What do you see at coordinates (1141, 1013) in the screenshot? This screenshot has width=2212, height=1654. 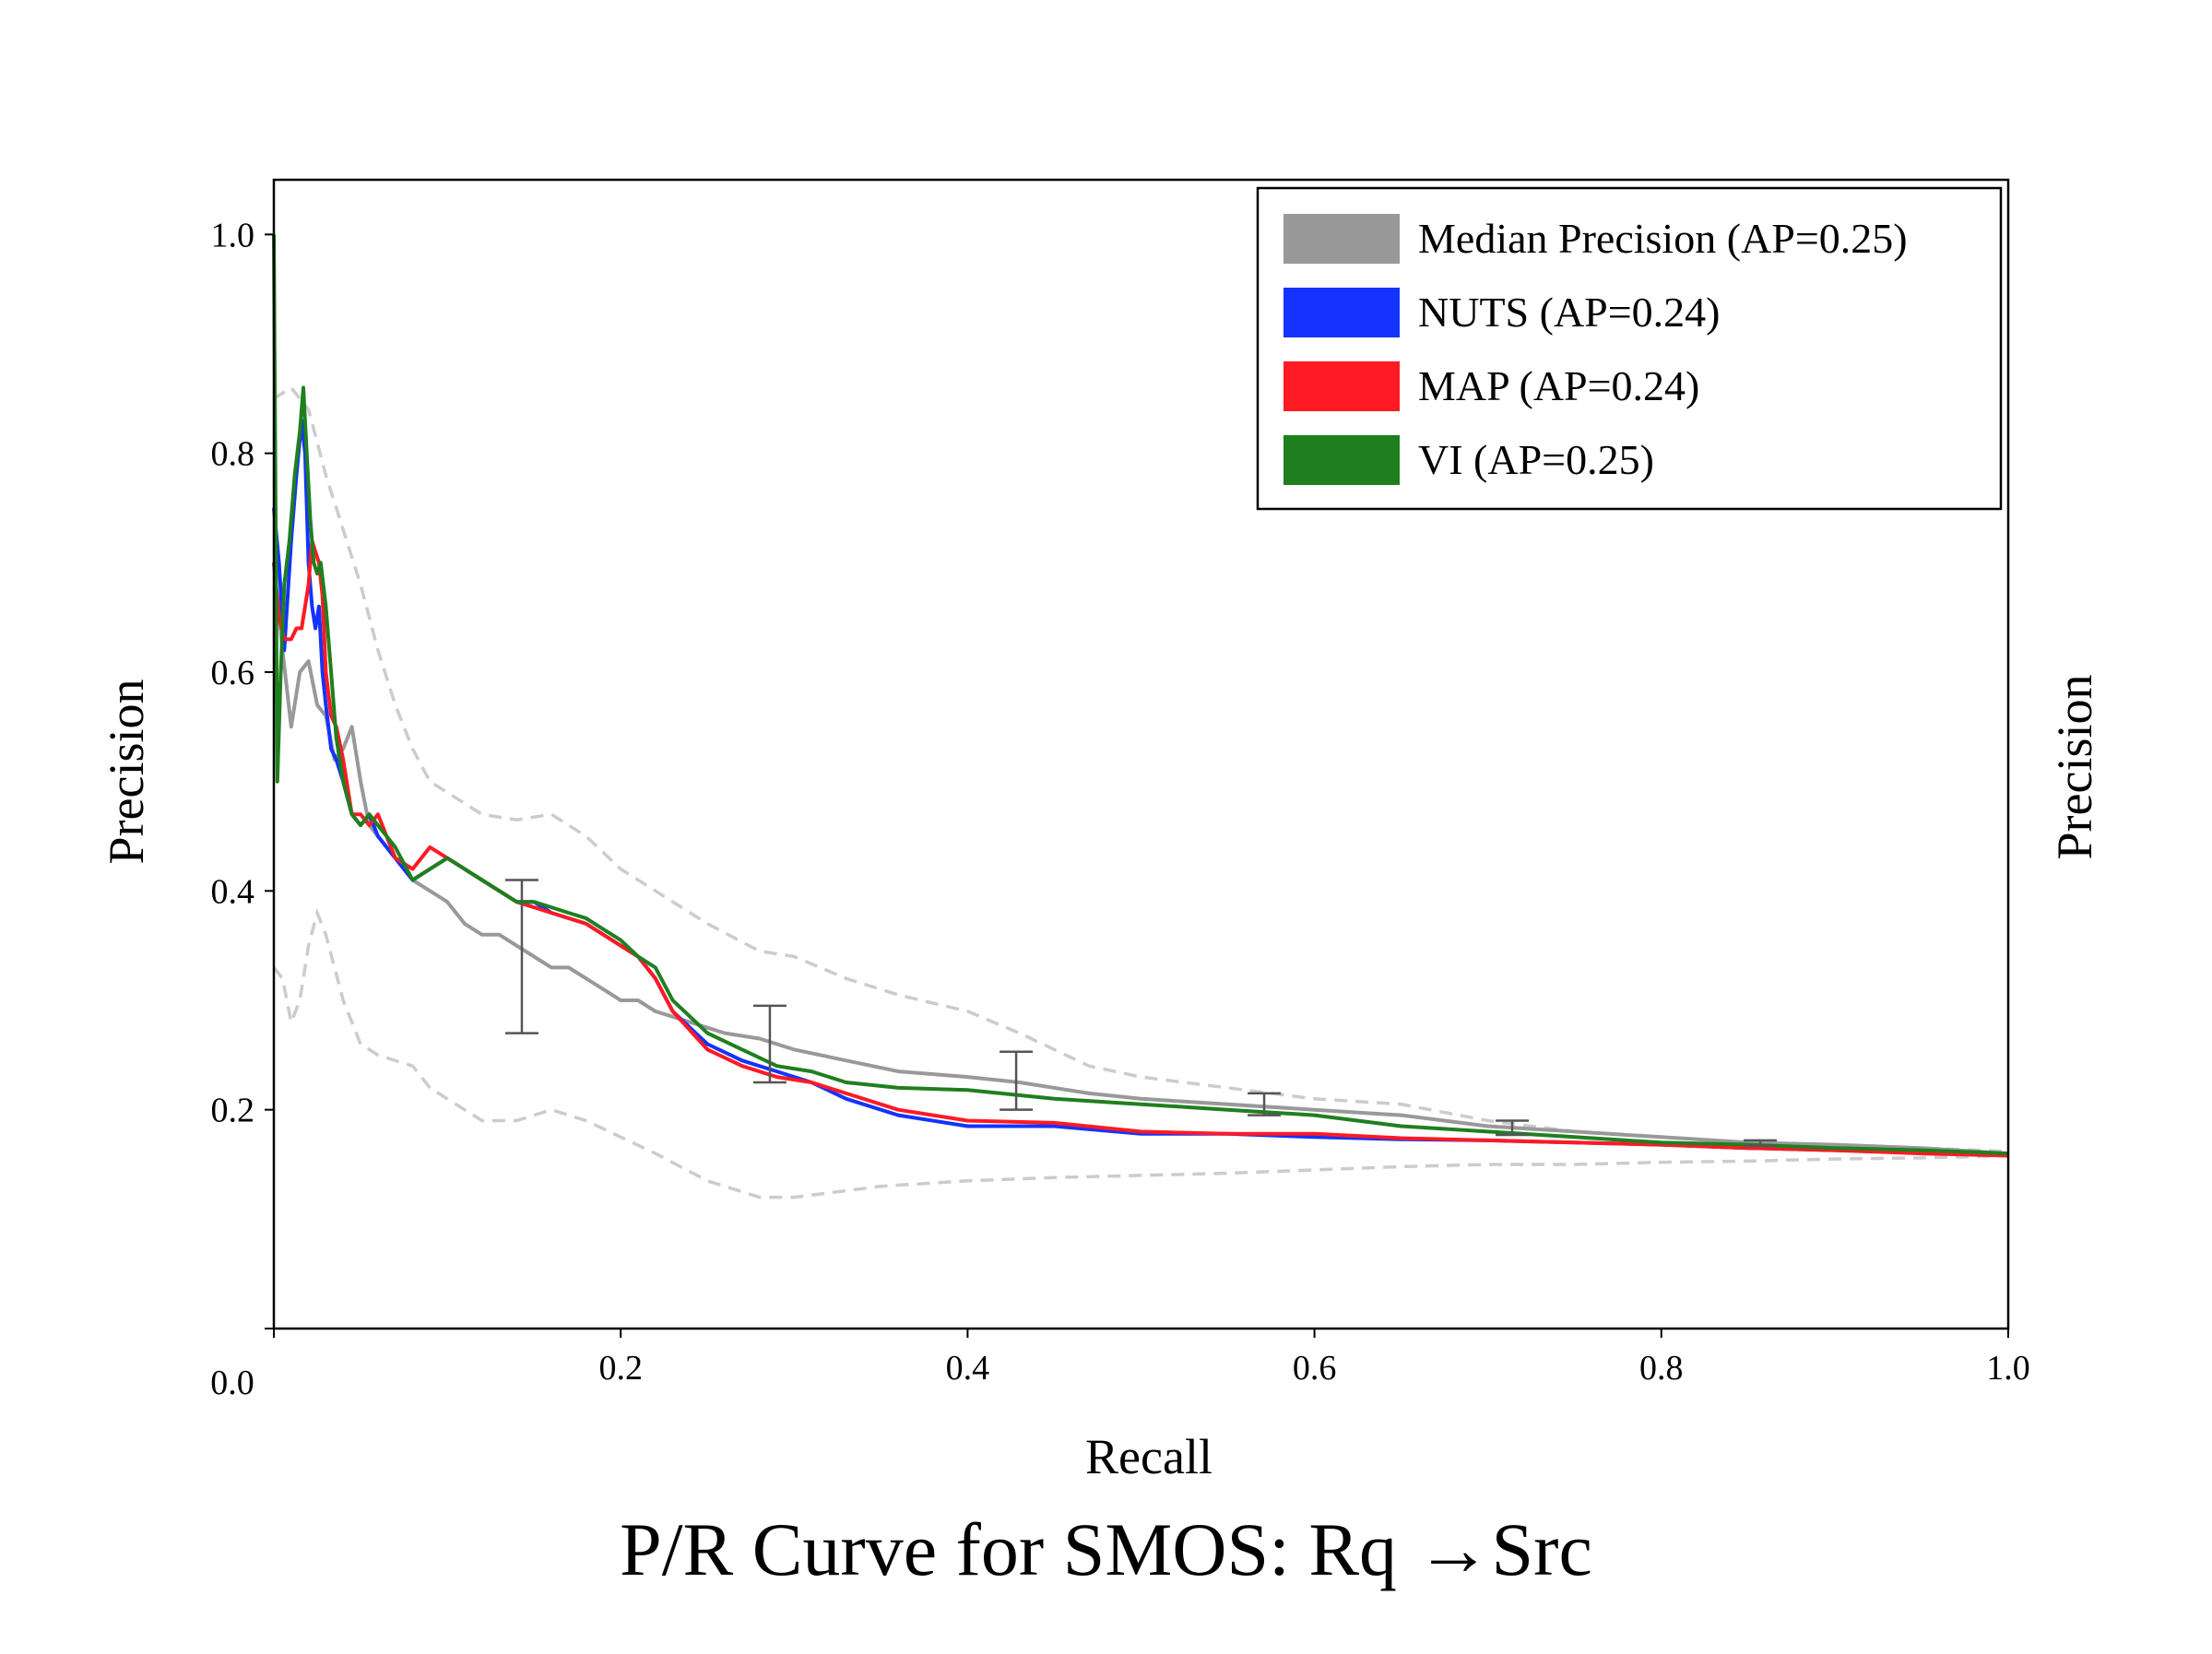 I see `error-bars` at bounding box center [1141, 1013].